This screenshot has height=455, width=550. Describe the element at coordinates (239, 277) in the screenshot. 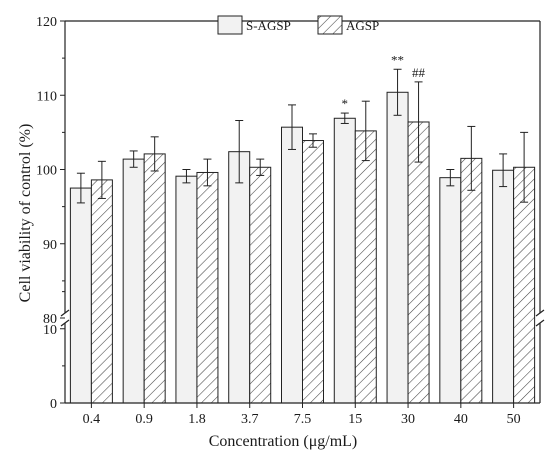

I see `bar-s-agsp-3.7` at that location.